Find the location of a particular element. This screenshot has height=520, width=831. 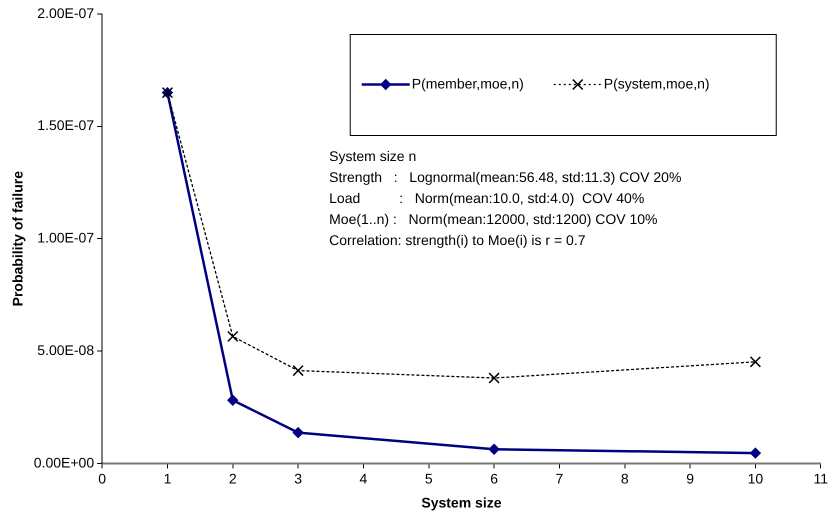

x-tick-label: 8 is located at coordinates (624, 478).